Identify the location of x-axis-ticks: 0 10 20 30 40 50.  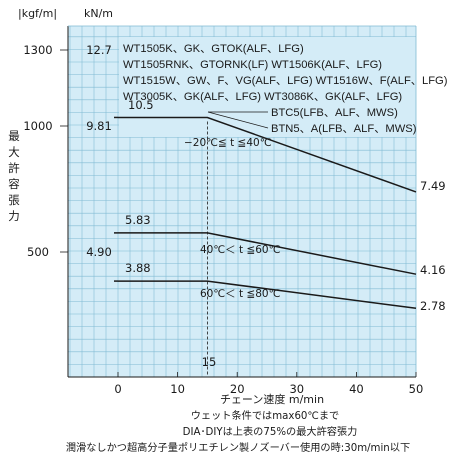
(268, 384).